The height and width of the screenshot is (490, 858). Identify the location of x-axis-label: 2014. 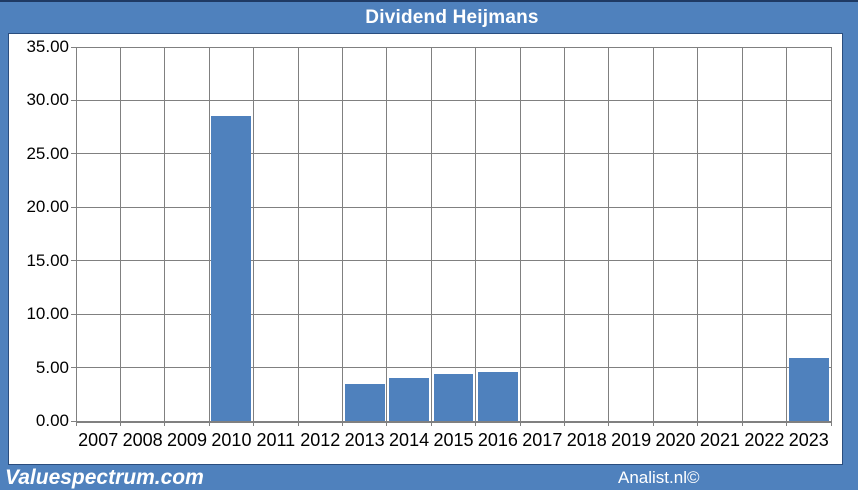
(409, 440).